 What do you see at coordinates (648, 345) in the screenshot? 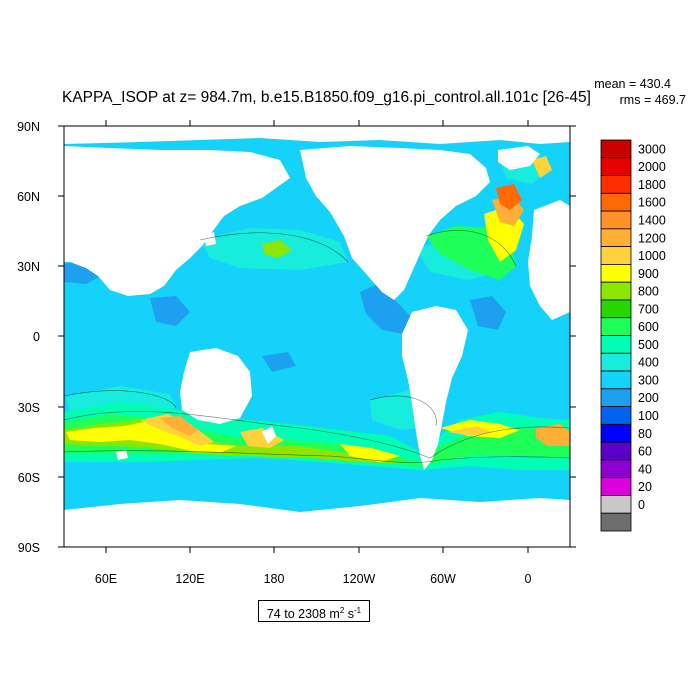
I see `colorbar-label: 500` at bounding box center [648, 345].